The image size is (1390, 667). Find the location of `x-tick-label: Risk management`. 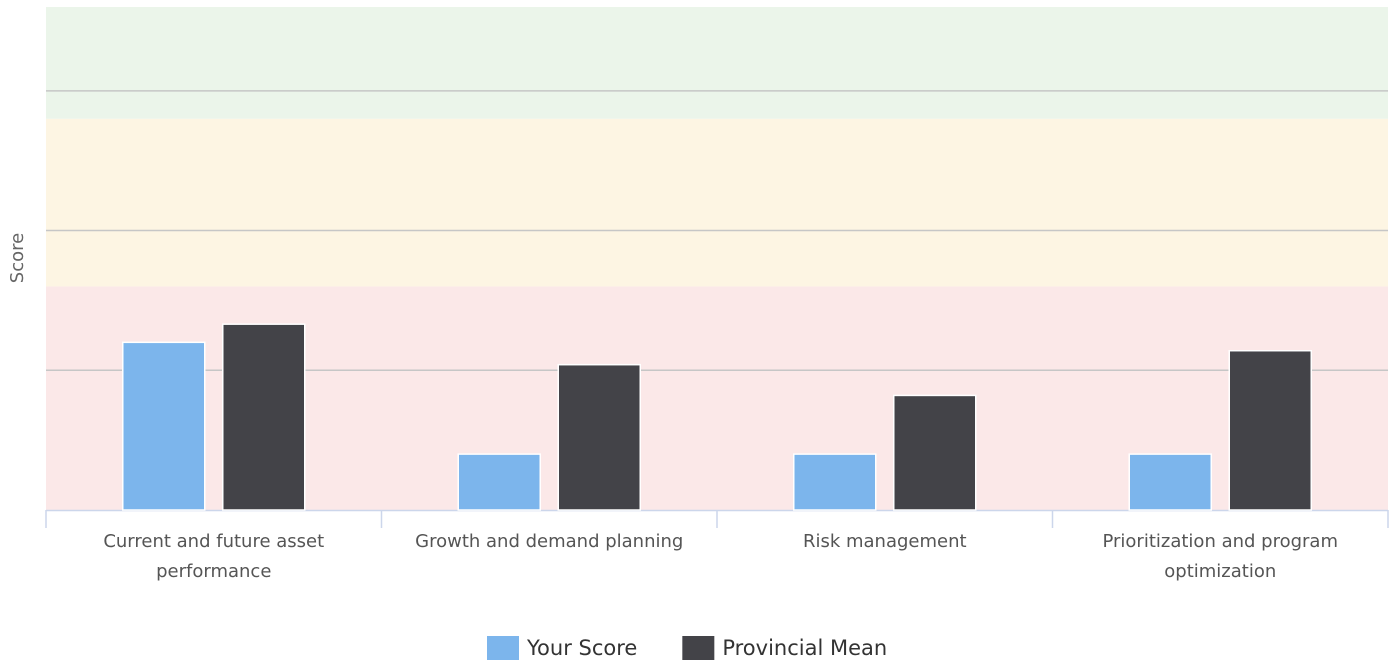

x-tick-label: Risk management is located at coordinates (884, 541).